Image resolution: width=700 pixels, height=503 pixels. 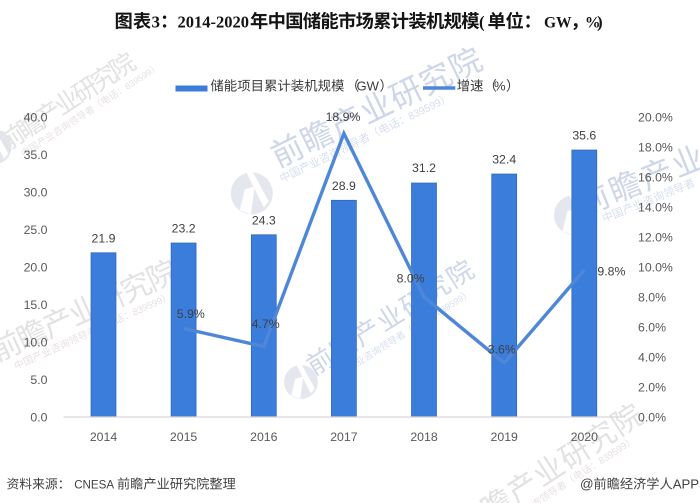 I want to click on svg-text: 20.0%, so click(x=655, y=118).